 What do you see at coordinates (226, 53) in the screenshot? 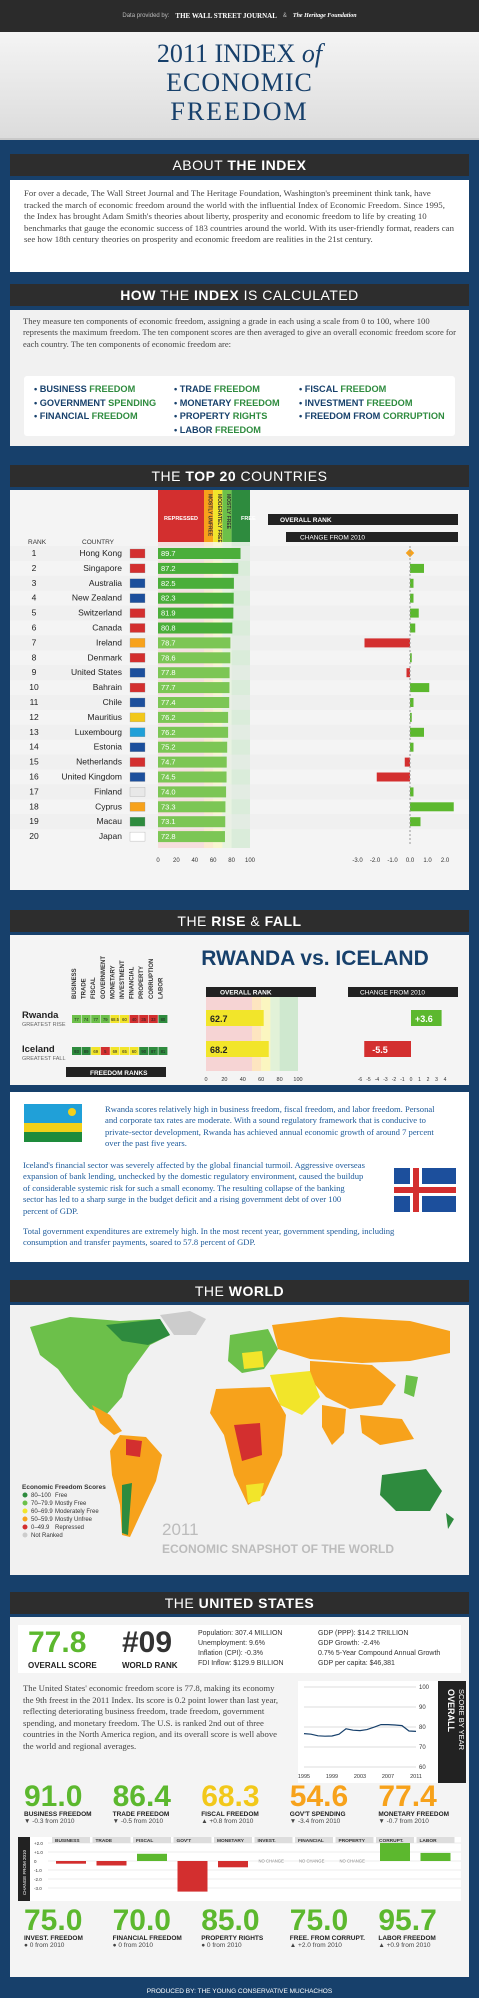
I see `title-line-1: 2011 INDEX` at bounding box center [226, 53].